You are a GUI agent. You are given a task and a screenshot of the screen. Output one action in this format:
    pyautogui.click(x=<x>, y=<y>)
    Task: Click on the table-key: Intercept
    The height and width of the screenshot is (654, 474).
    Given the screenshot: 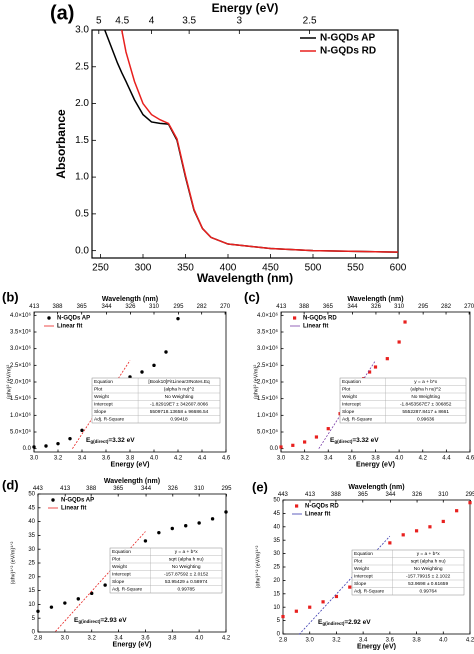 What is the action you would take?
    pyautogui.click(x=121, y=575)
    